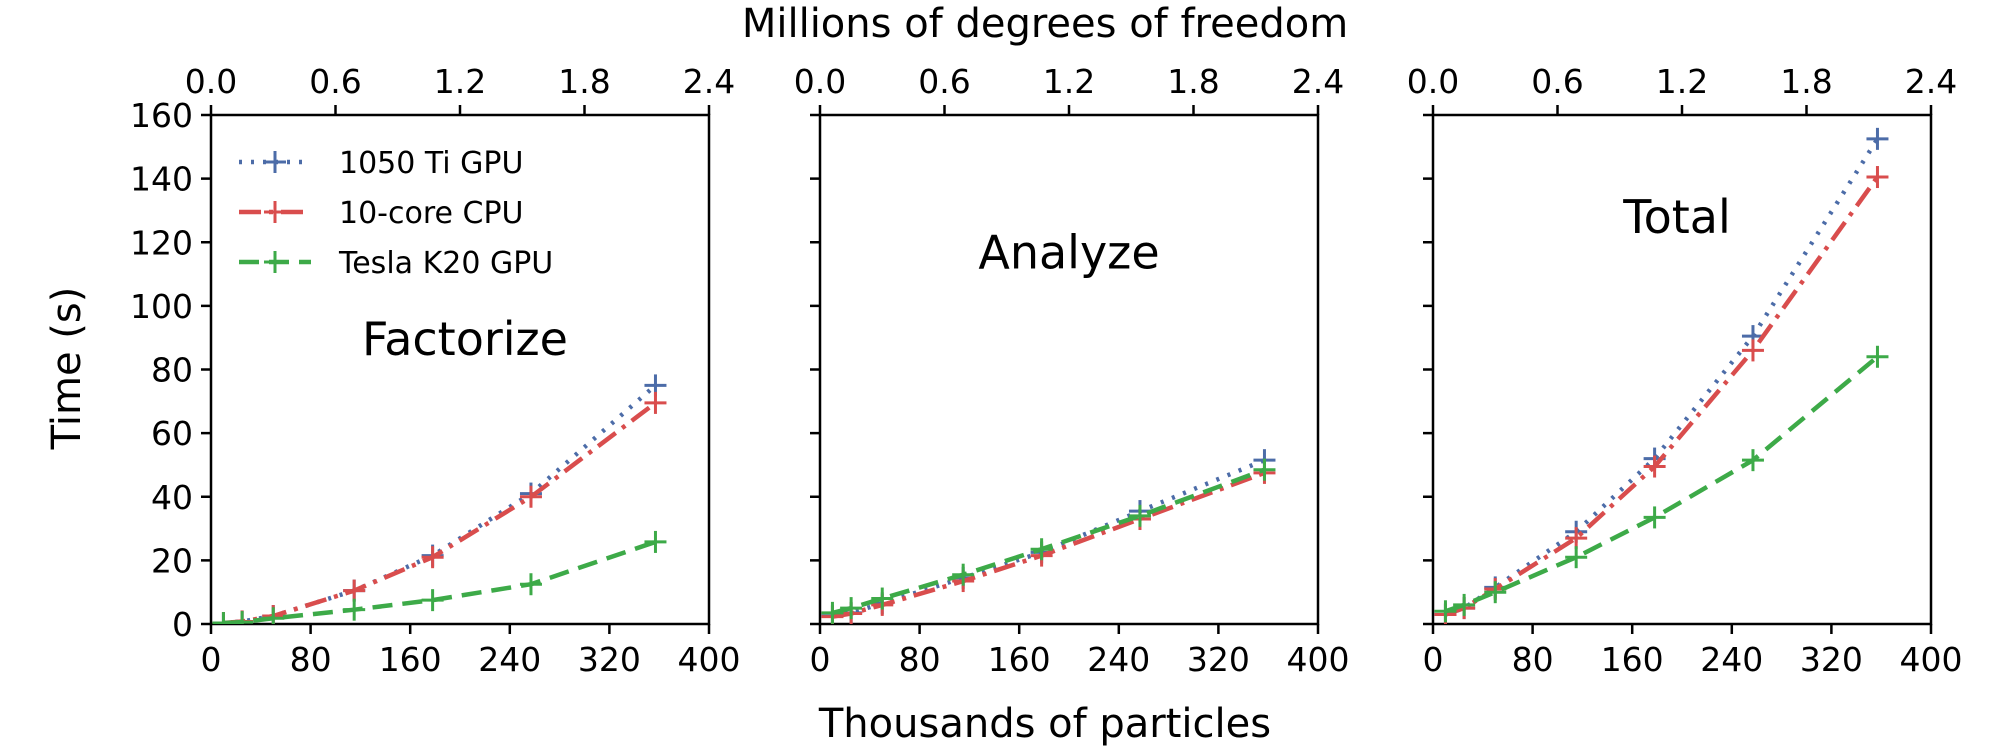 The image size is (2000, 755). I want to click on y-tick-label: 80, so click(172, 370).